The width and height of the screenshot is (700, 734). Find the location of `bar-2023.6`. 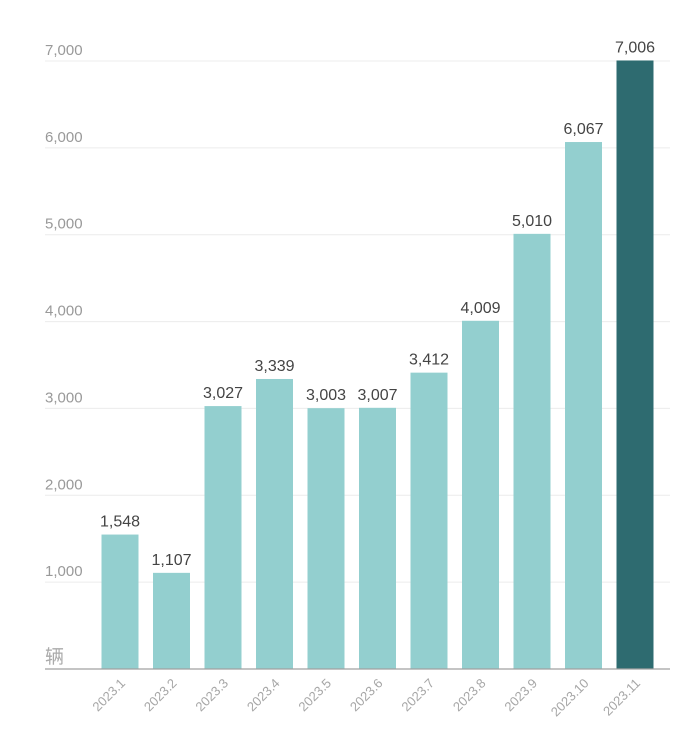

bar-2023.6 is located at coordinates (377, 538).